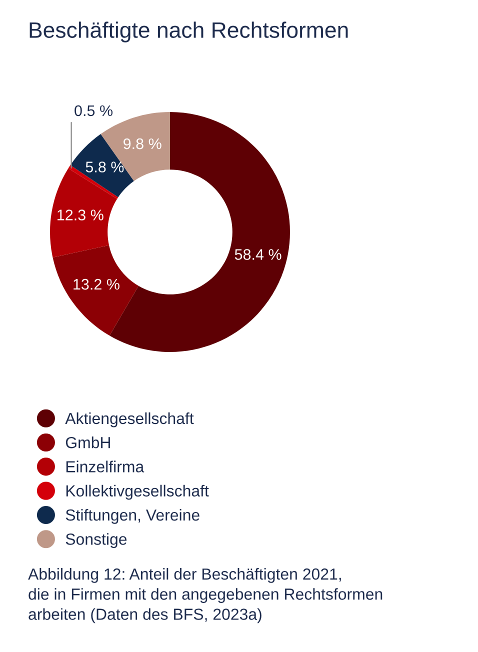 This screenshot has height=652, width=478. What do you see at coordinates (137, 492) in the screenshot?
I see `legend-label: Kollektivgesellschaft` at bounding box center [137, 492].